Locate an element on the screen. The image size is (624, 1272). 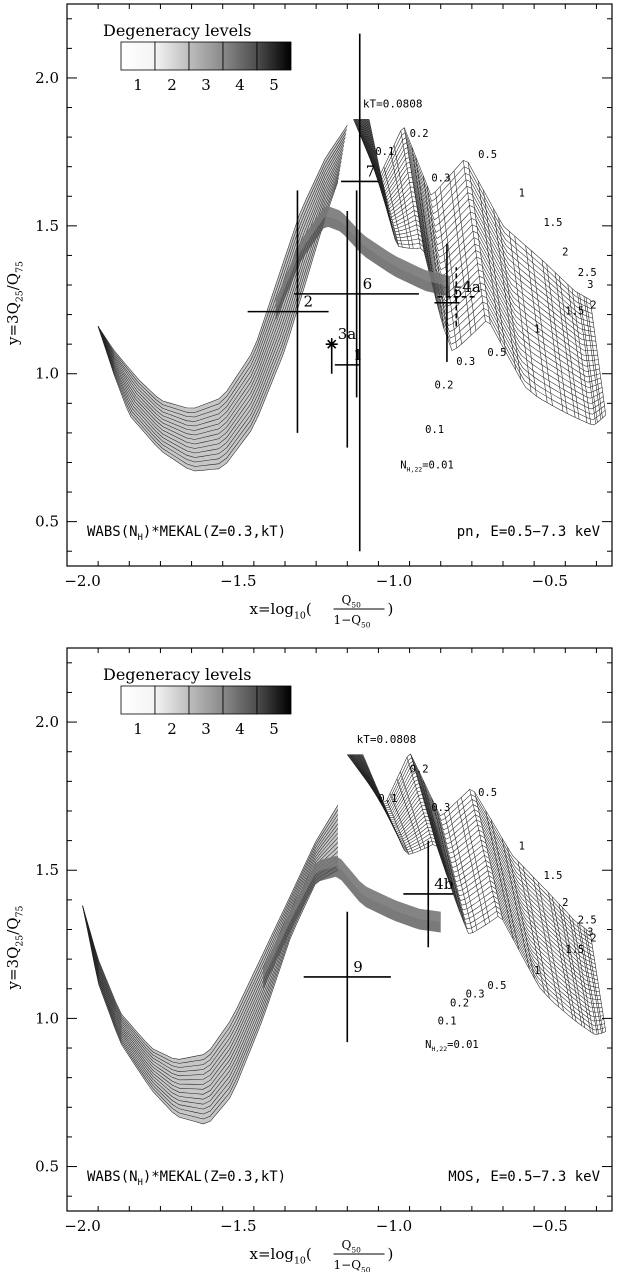
y-tick-label: 1.5 is located at coordinates (47, 226).